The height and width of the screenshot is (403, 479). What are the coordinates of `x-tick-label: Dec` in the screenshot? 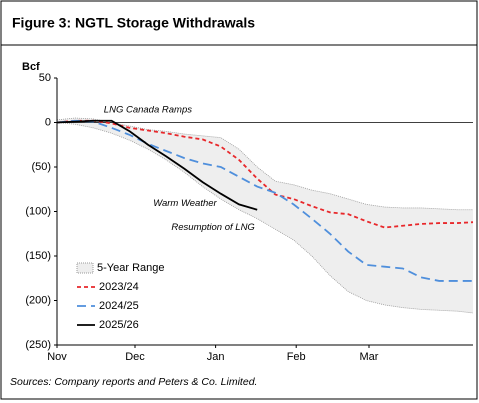 It's located at (135, 357).